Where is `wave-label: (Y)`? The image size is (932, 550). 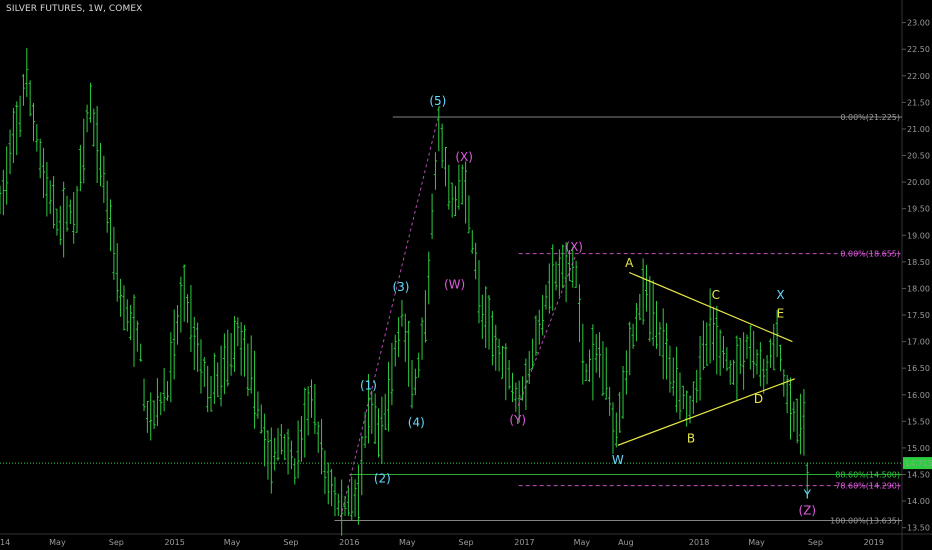
wave-label: (Y) is located at coordinates (517, 420).